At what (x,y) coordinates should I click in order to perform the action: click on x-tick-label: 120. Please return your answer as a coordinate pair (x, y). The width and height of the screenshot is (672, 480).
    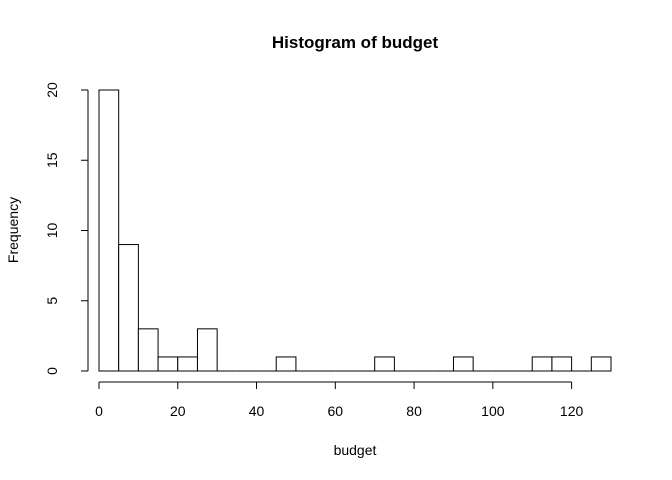
    Looking at the image, I should click on (572, 411).